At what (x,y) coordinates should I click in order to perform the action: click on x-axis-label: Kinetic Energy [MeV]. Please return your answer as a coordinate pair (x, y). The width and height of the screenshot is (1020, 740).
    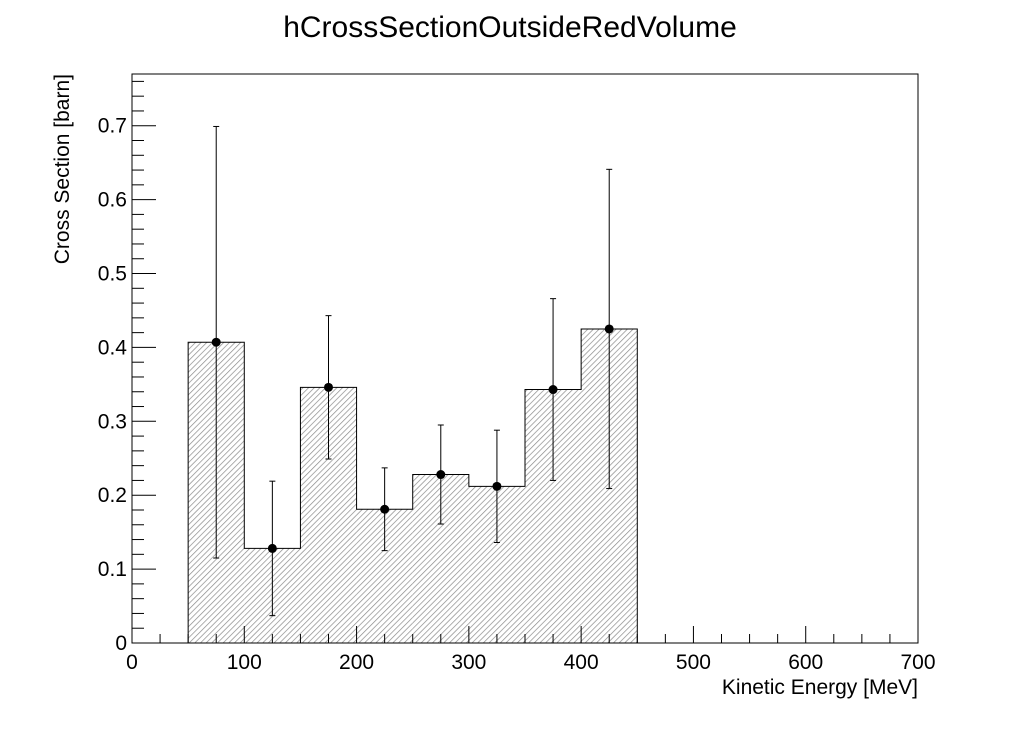
    Looking at the image, I should click on (820, 687).